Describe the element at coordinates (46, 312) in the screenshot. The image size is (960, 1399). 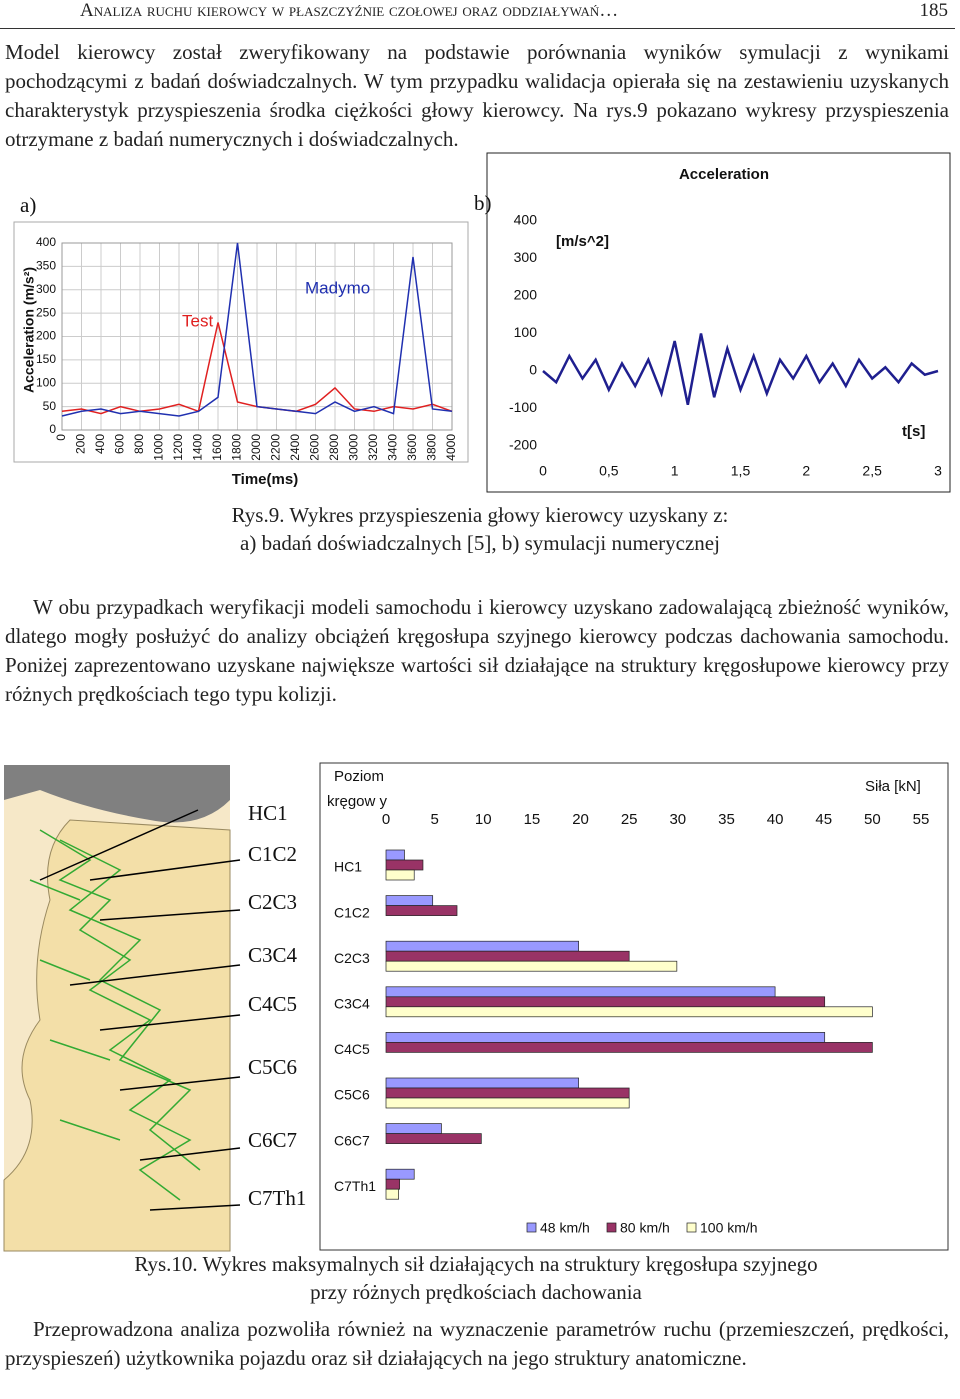
I see `y-tick-label: 250` at that location.